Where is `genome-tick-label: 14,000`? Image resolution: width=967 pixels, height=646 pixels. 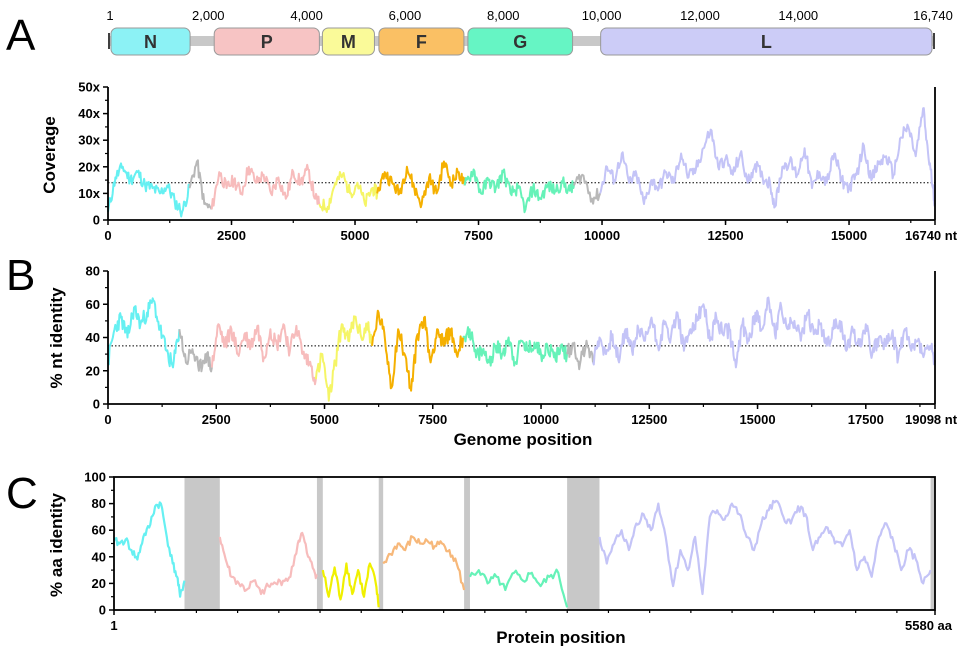
genome-tick-label: 14,000 is located at coordinates (798, 15).